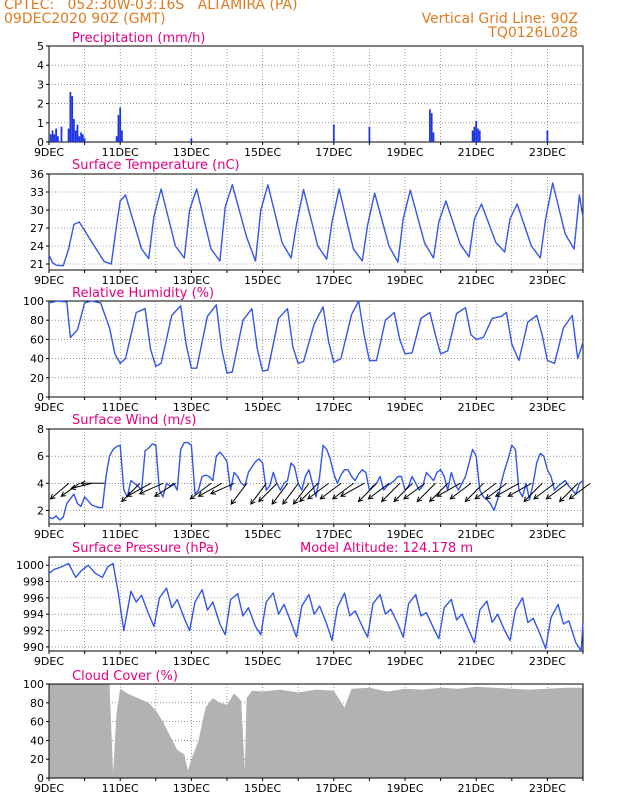  Describe the element at coordinates (37, 228) in the screenshot. I see `y-tick-label: 27` at that location.